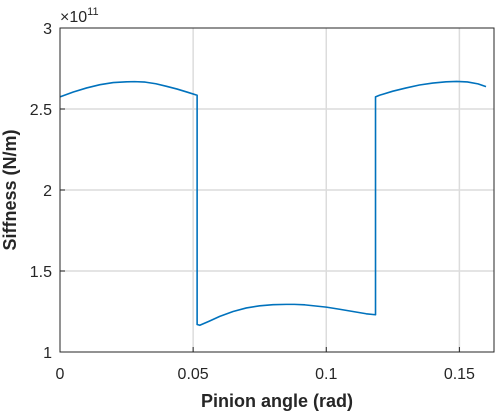  What do you see at coordinates (10, 189) in the screenshot?
I see `y-axis-label: Siffness (N/m)` at bounding box center [10, 189].